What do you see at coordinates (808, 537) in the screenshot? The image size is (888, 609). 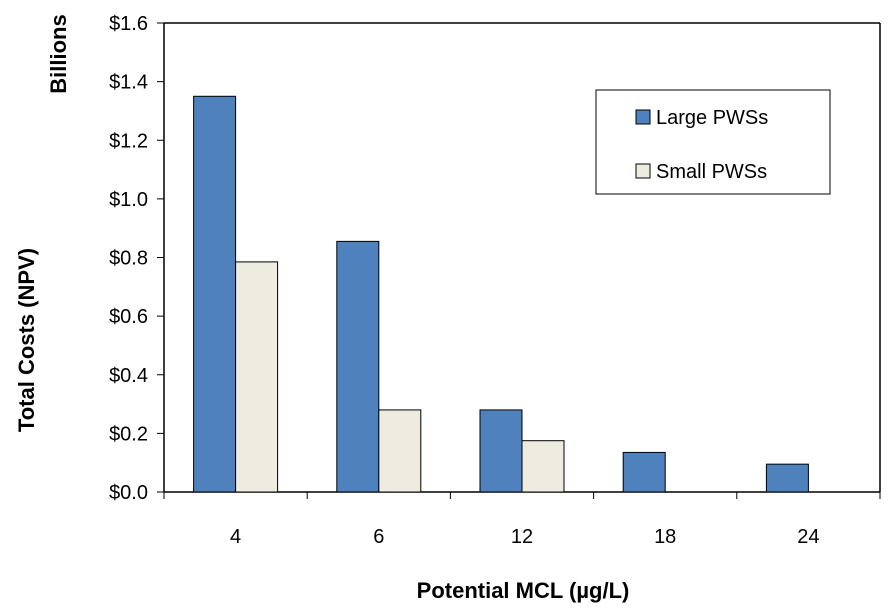 I see `x-tick-label: 24` at bounding box center [808, 537].